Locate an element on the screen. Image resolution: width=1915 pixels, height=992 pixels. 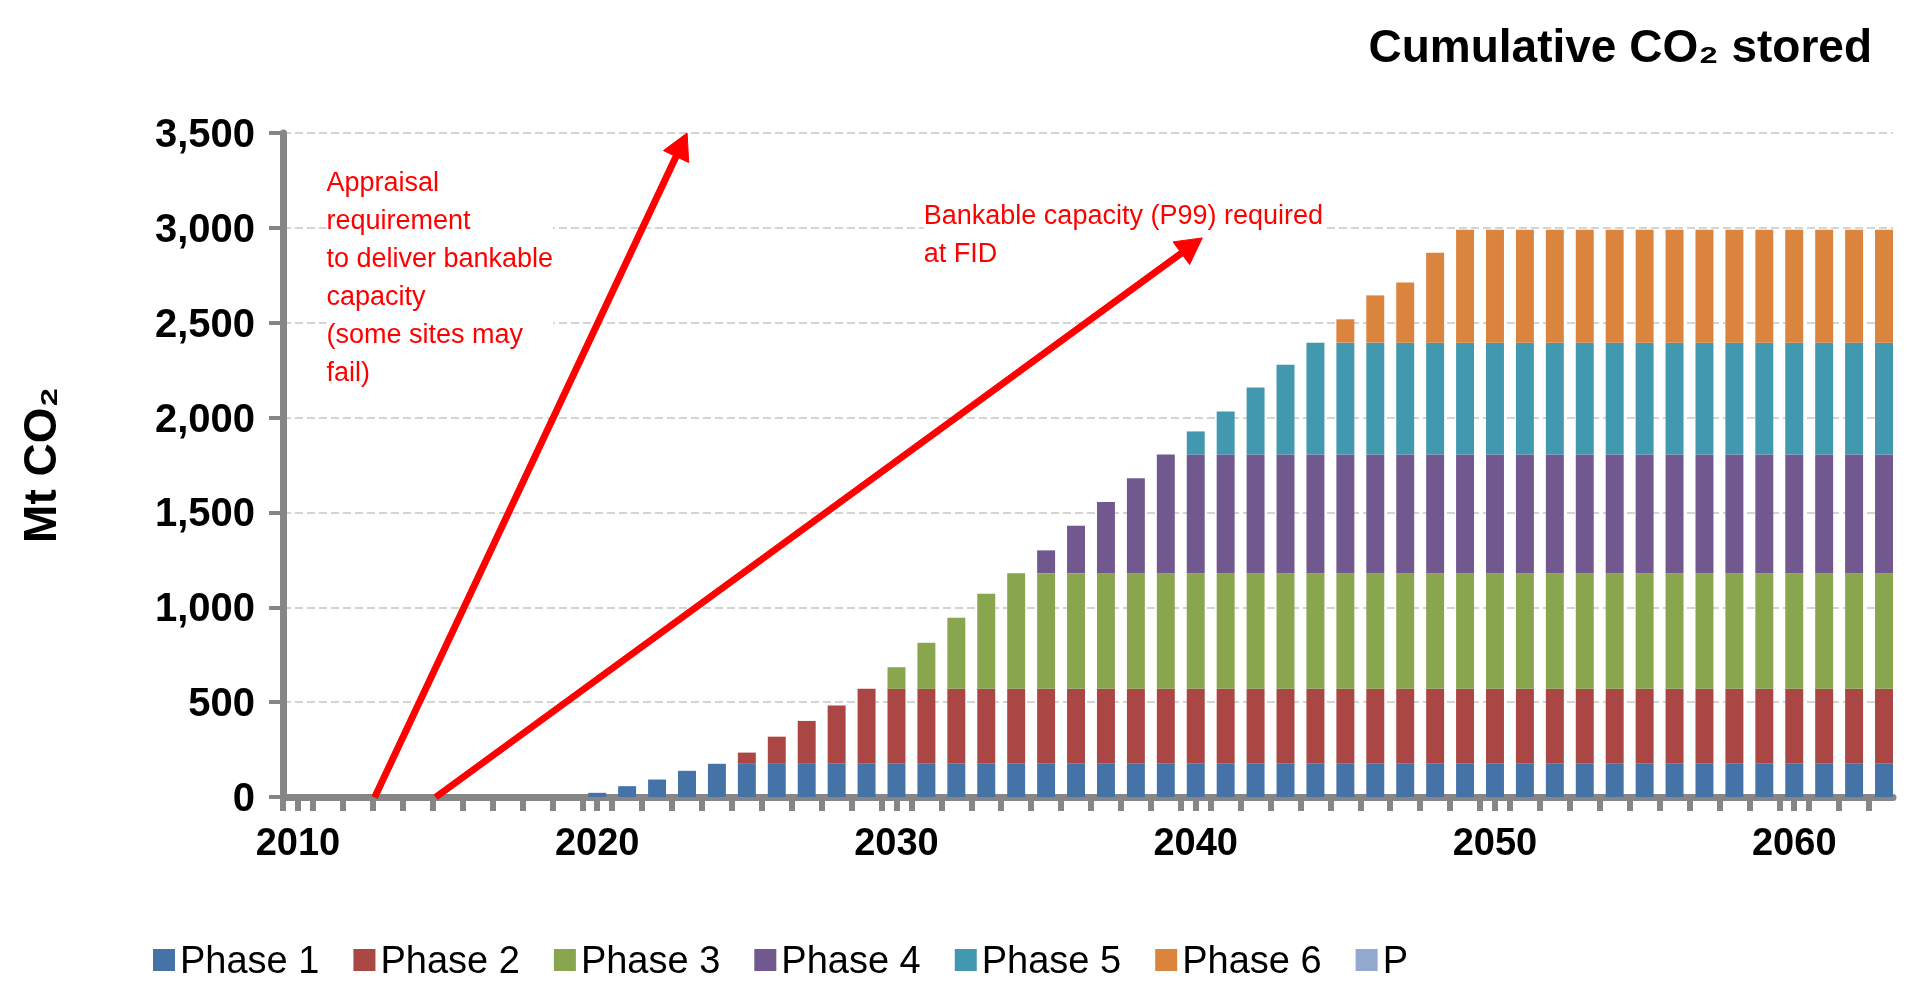
x-tick-label: 2030 is located at coordinates (896, 842).